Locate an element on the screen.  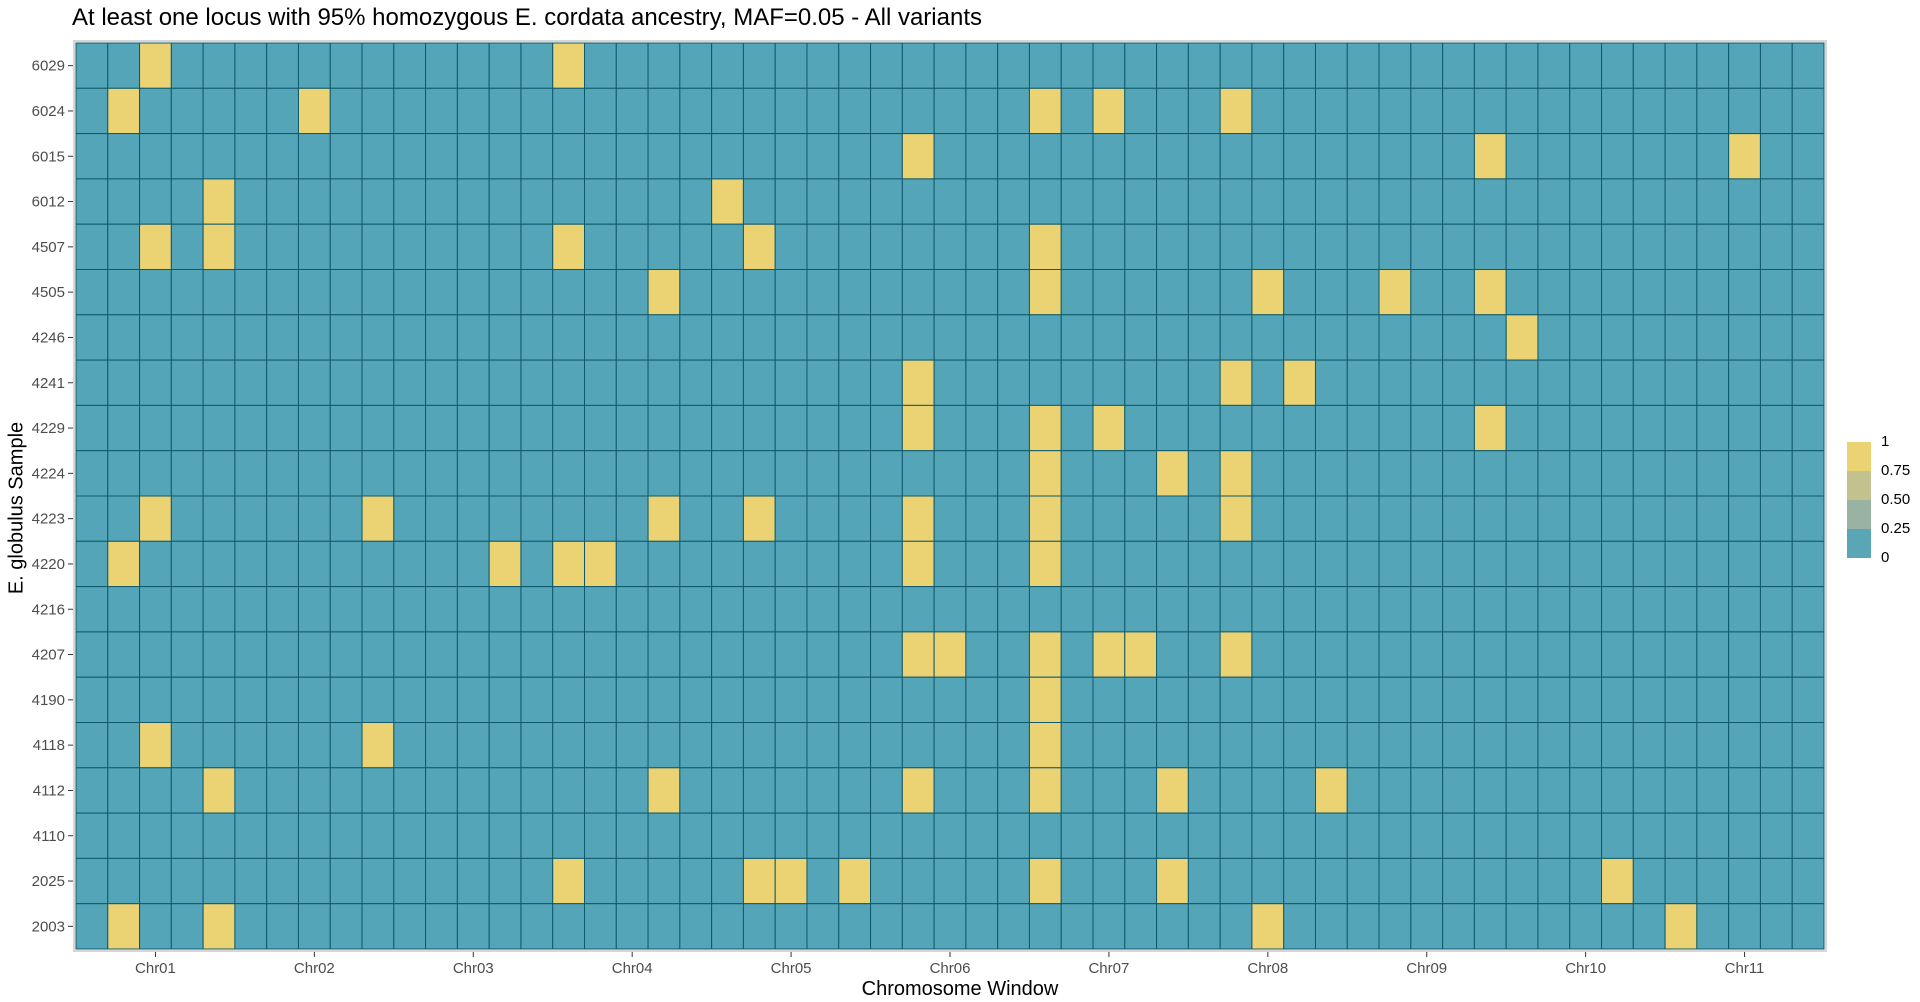
y-tick-label: 4229 is located at coordinates (48, 428).